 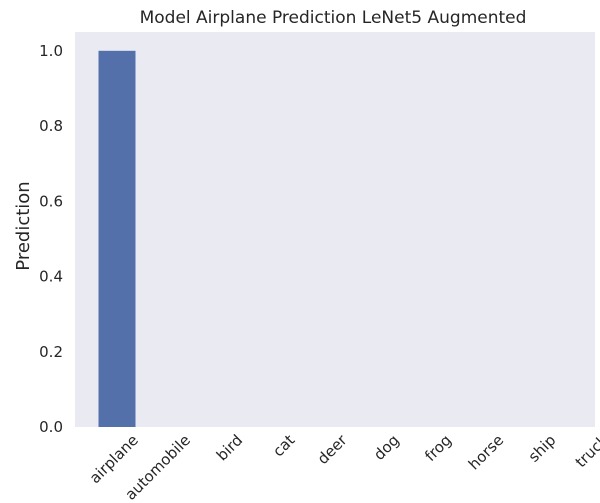 I want to click on x-tick-label: truck, so click(x=586, y=451).